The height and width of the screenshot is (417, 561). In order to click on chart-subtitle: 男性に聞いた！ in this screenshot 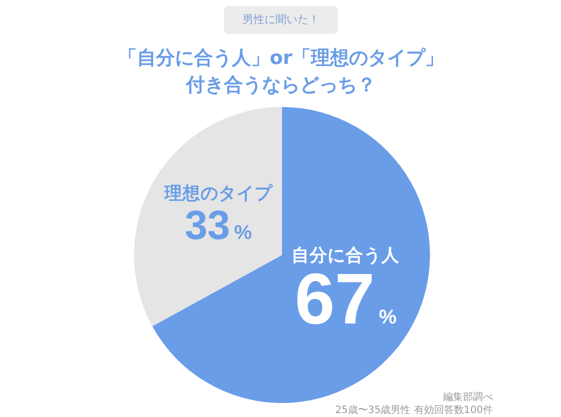, I will do `click(281, 19)`.